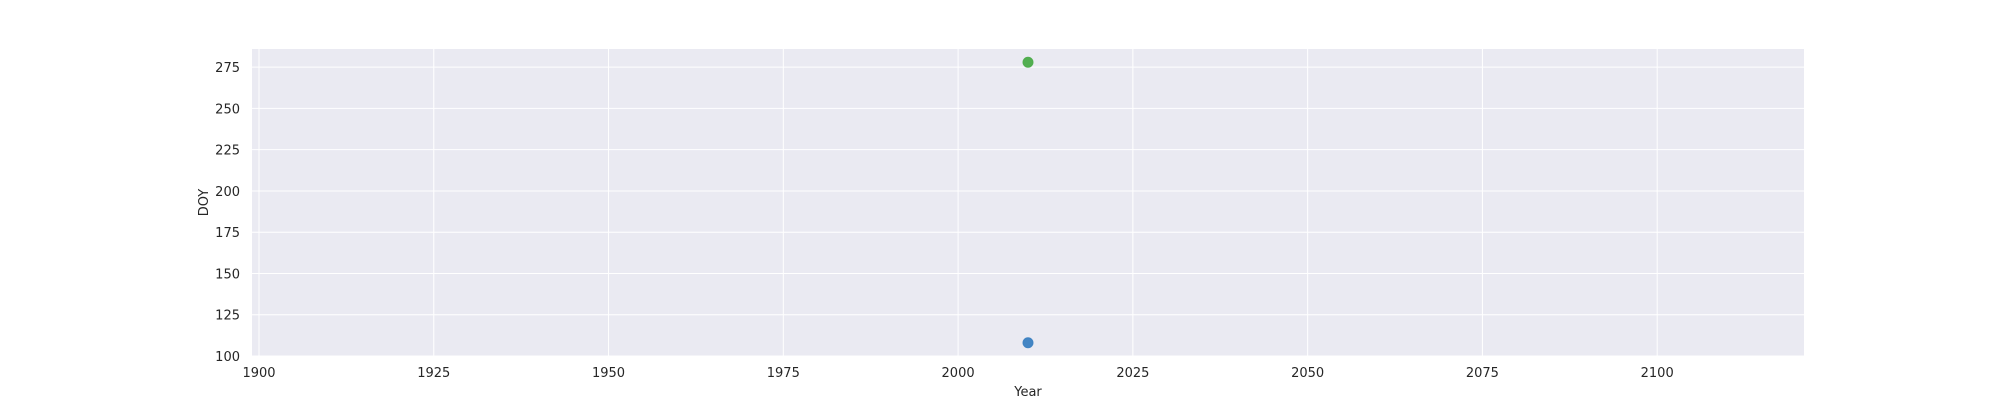  I want to click on x-tick-label: 2000, so click(958, 373).